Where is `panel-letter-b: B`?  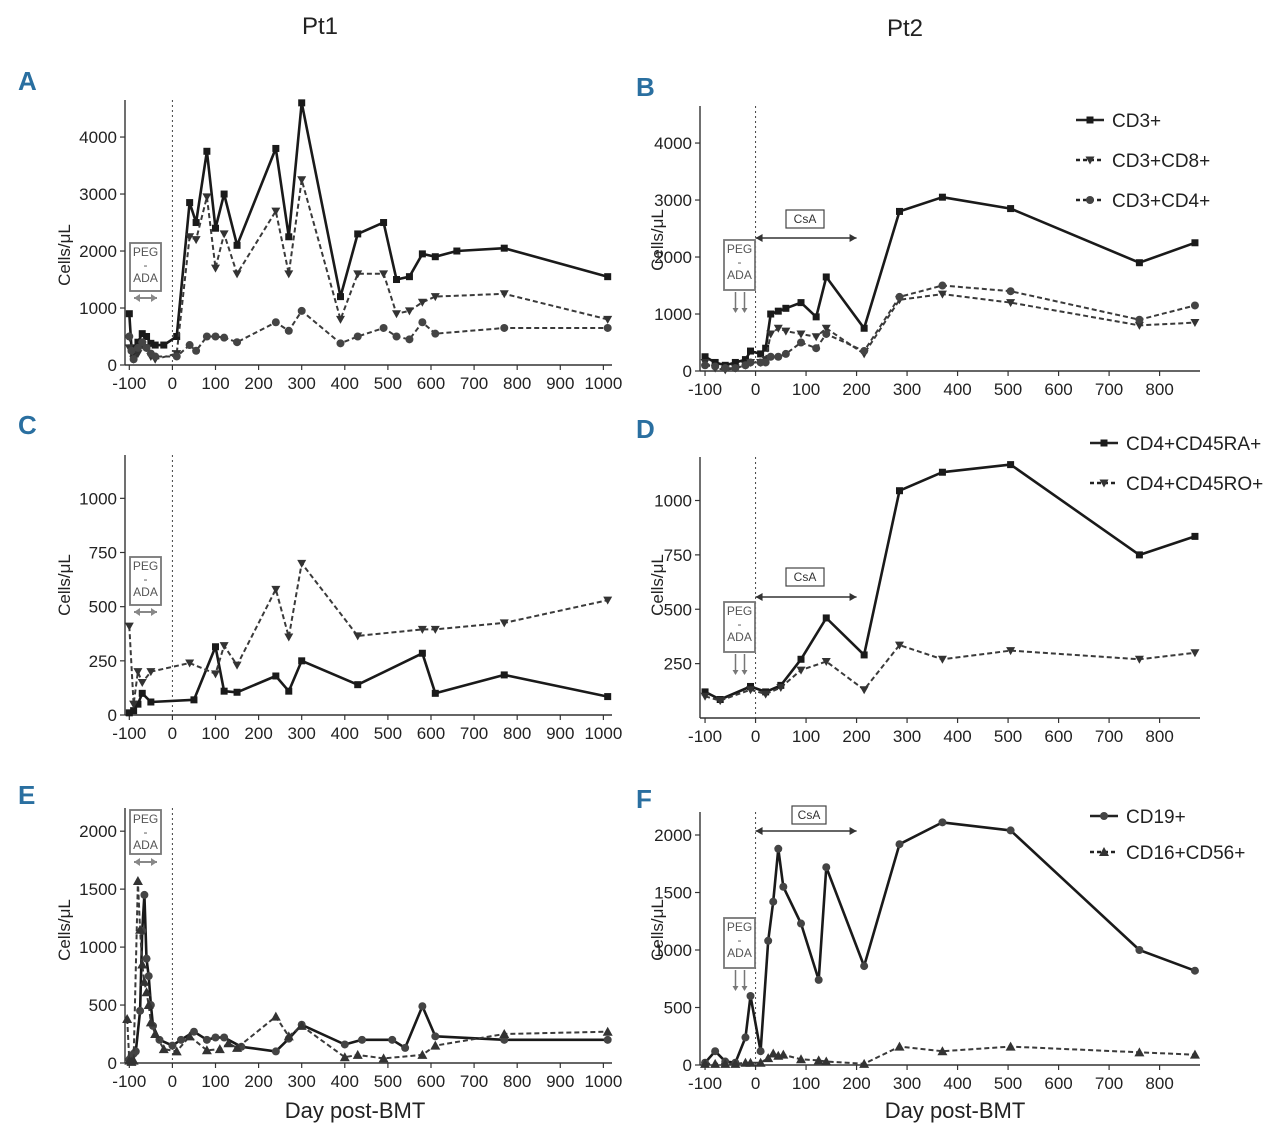
panel-letter-b: B is located at coordinates (645, 87).